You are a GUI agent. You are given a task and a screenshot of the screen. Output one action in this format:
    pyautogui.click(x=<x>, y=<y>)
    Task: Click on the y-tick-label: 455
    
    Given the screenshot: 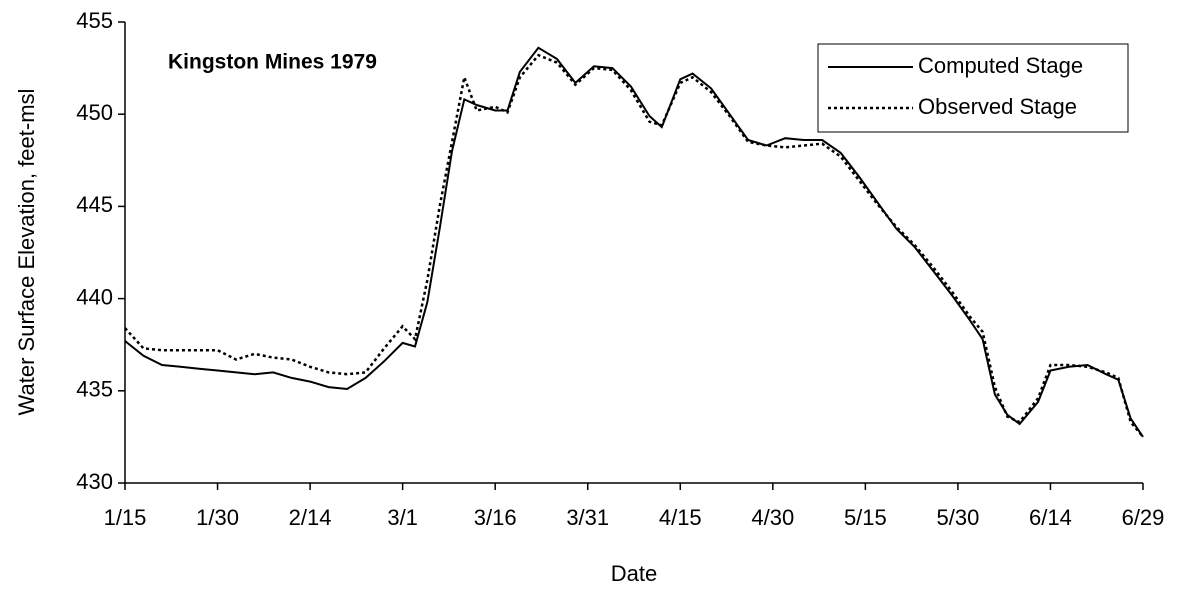 What is the action you would take?
    pyautogui.click(x=94, y=20)
    